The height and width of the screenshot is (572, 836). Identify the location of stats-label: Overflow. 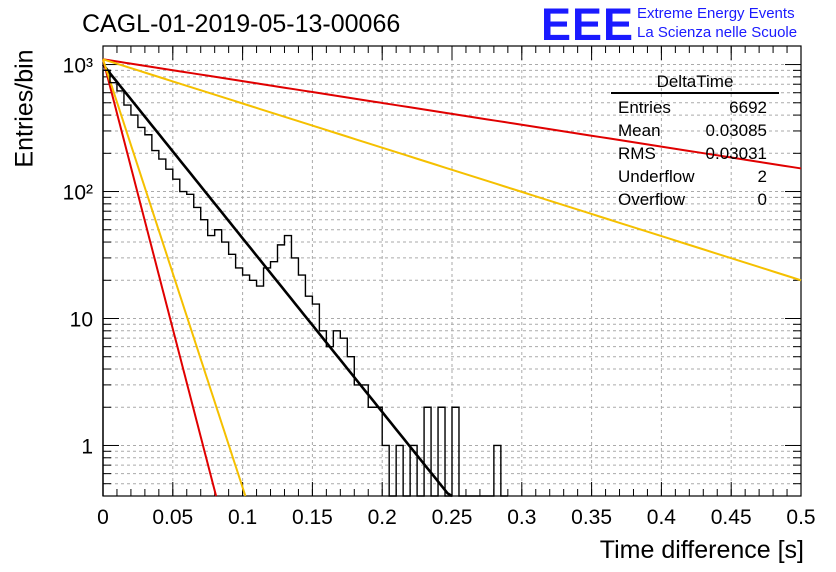
(652, 199).